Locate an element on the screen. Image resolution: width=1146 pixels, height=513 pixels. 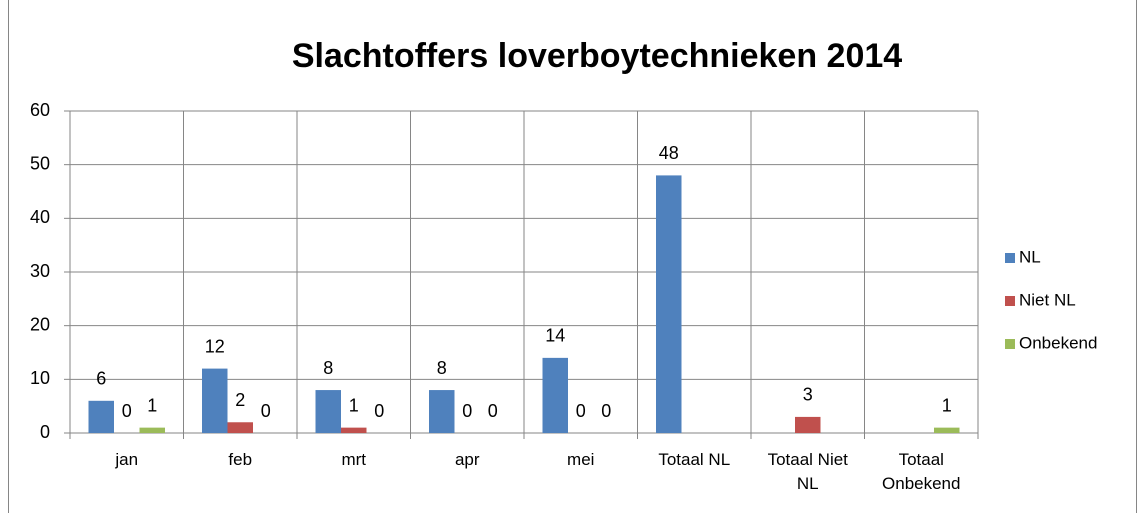
data-label: 48 is located at coordinates (669, 153).